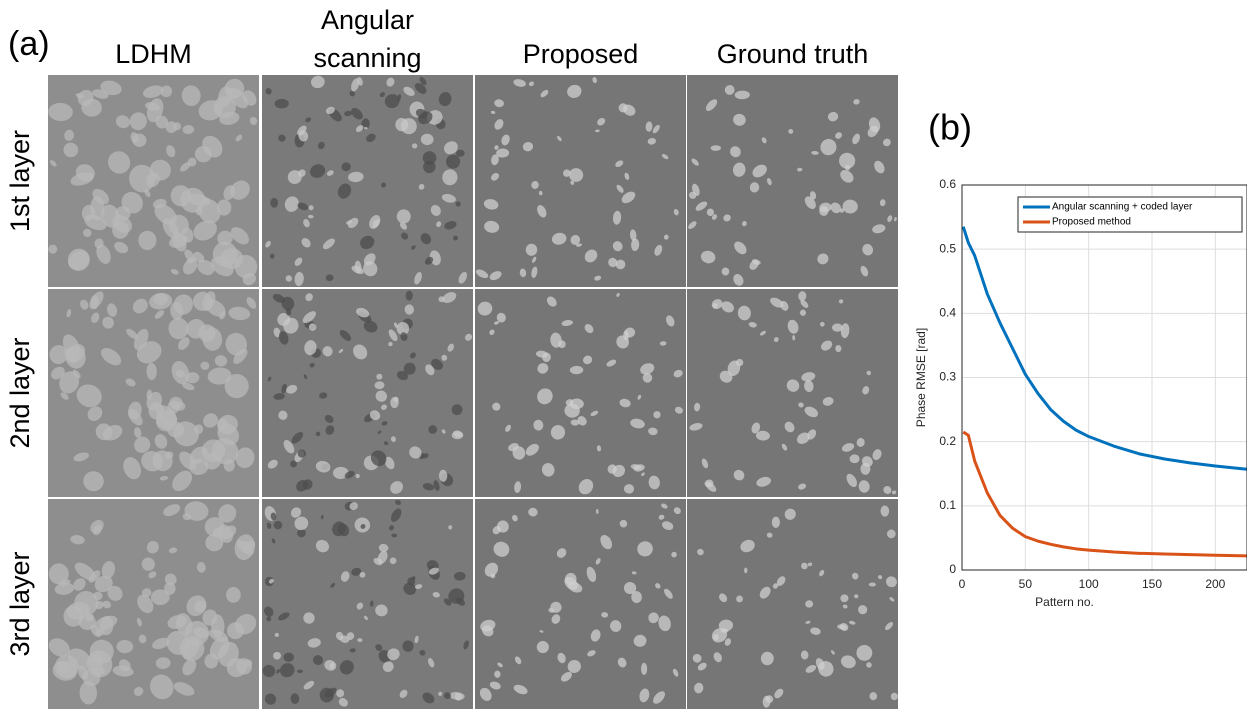  I want to click on legend-label: Proposed method, so click(1091, 222).